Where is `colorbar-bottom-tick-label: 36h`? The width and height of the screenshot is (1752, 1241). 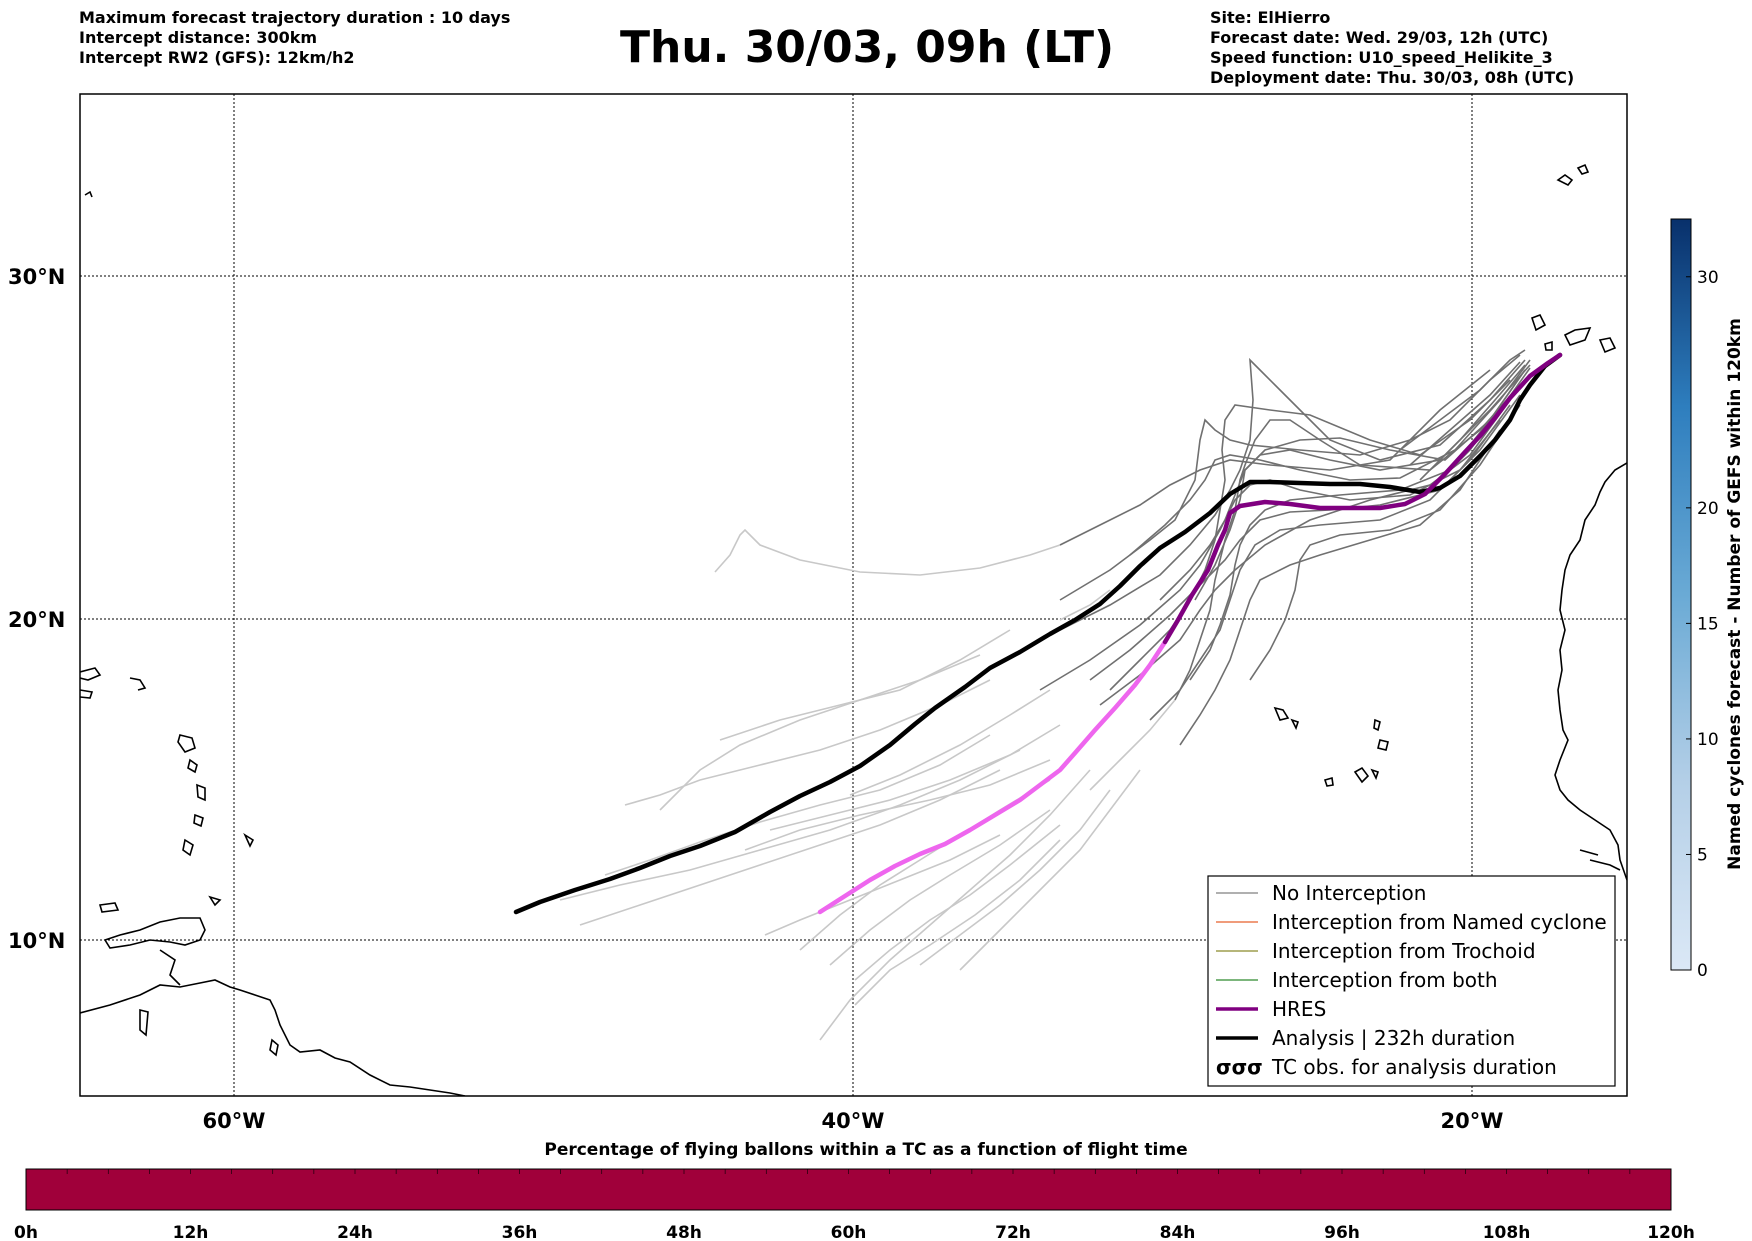 colorbar-bottom-tick-label: 36h is located at coordinates (520, 1232).